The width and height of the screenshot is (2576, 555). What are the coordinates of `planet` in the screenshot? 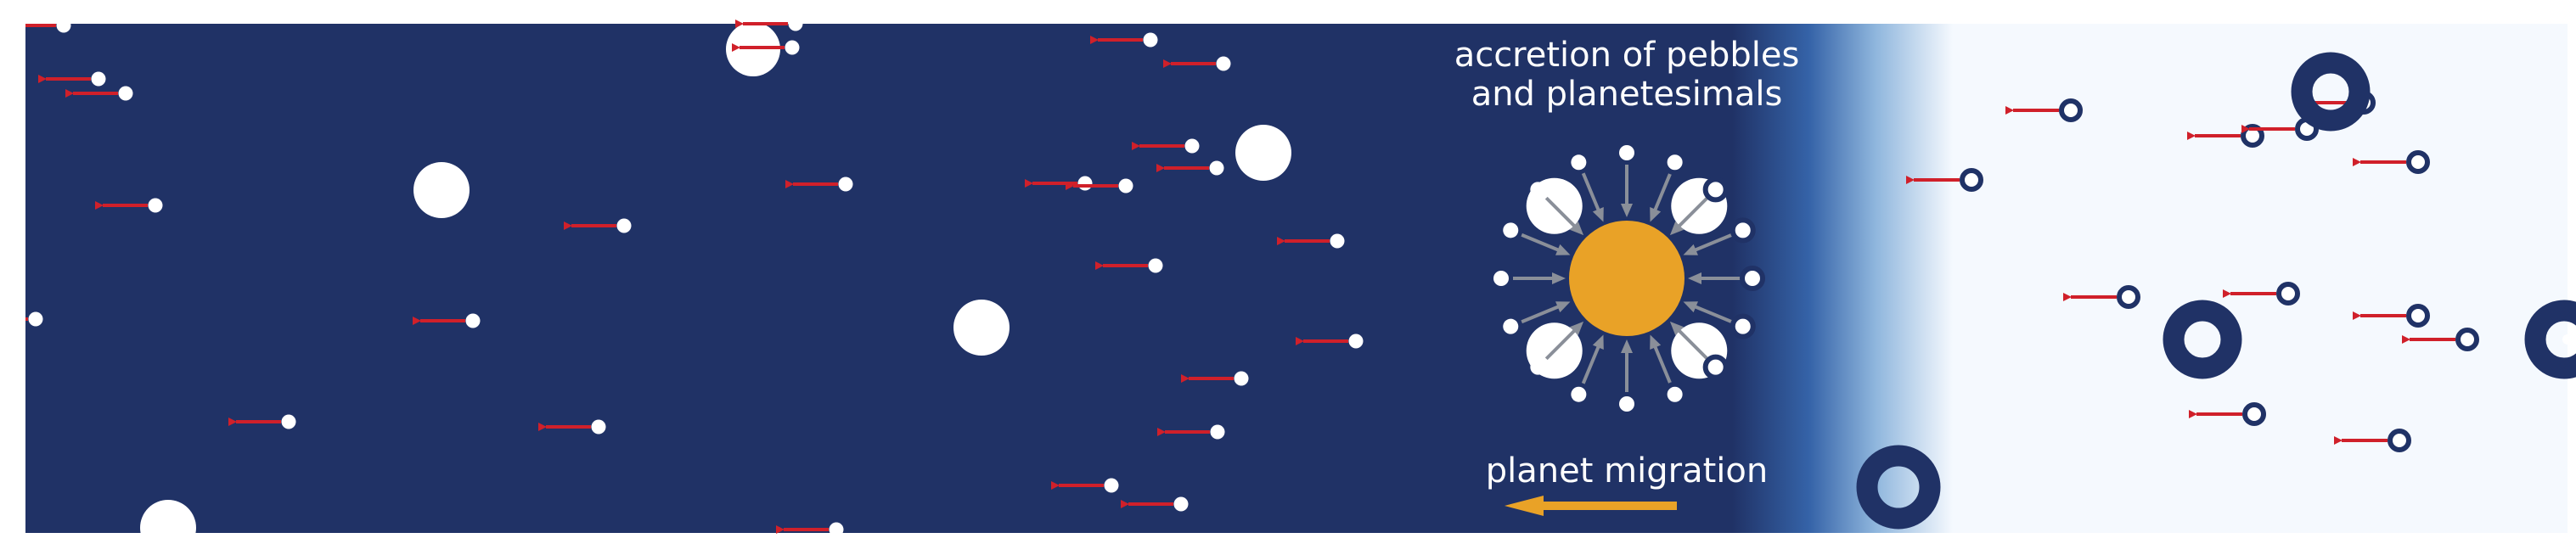 It's located at (1627, 278).